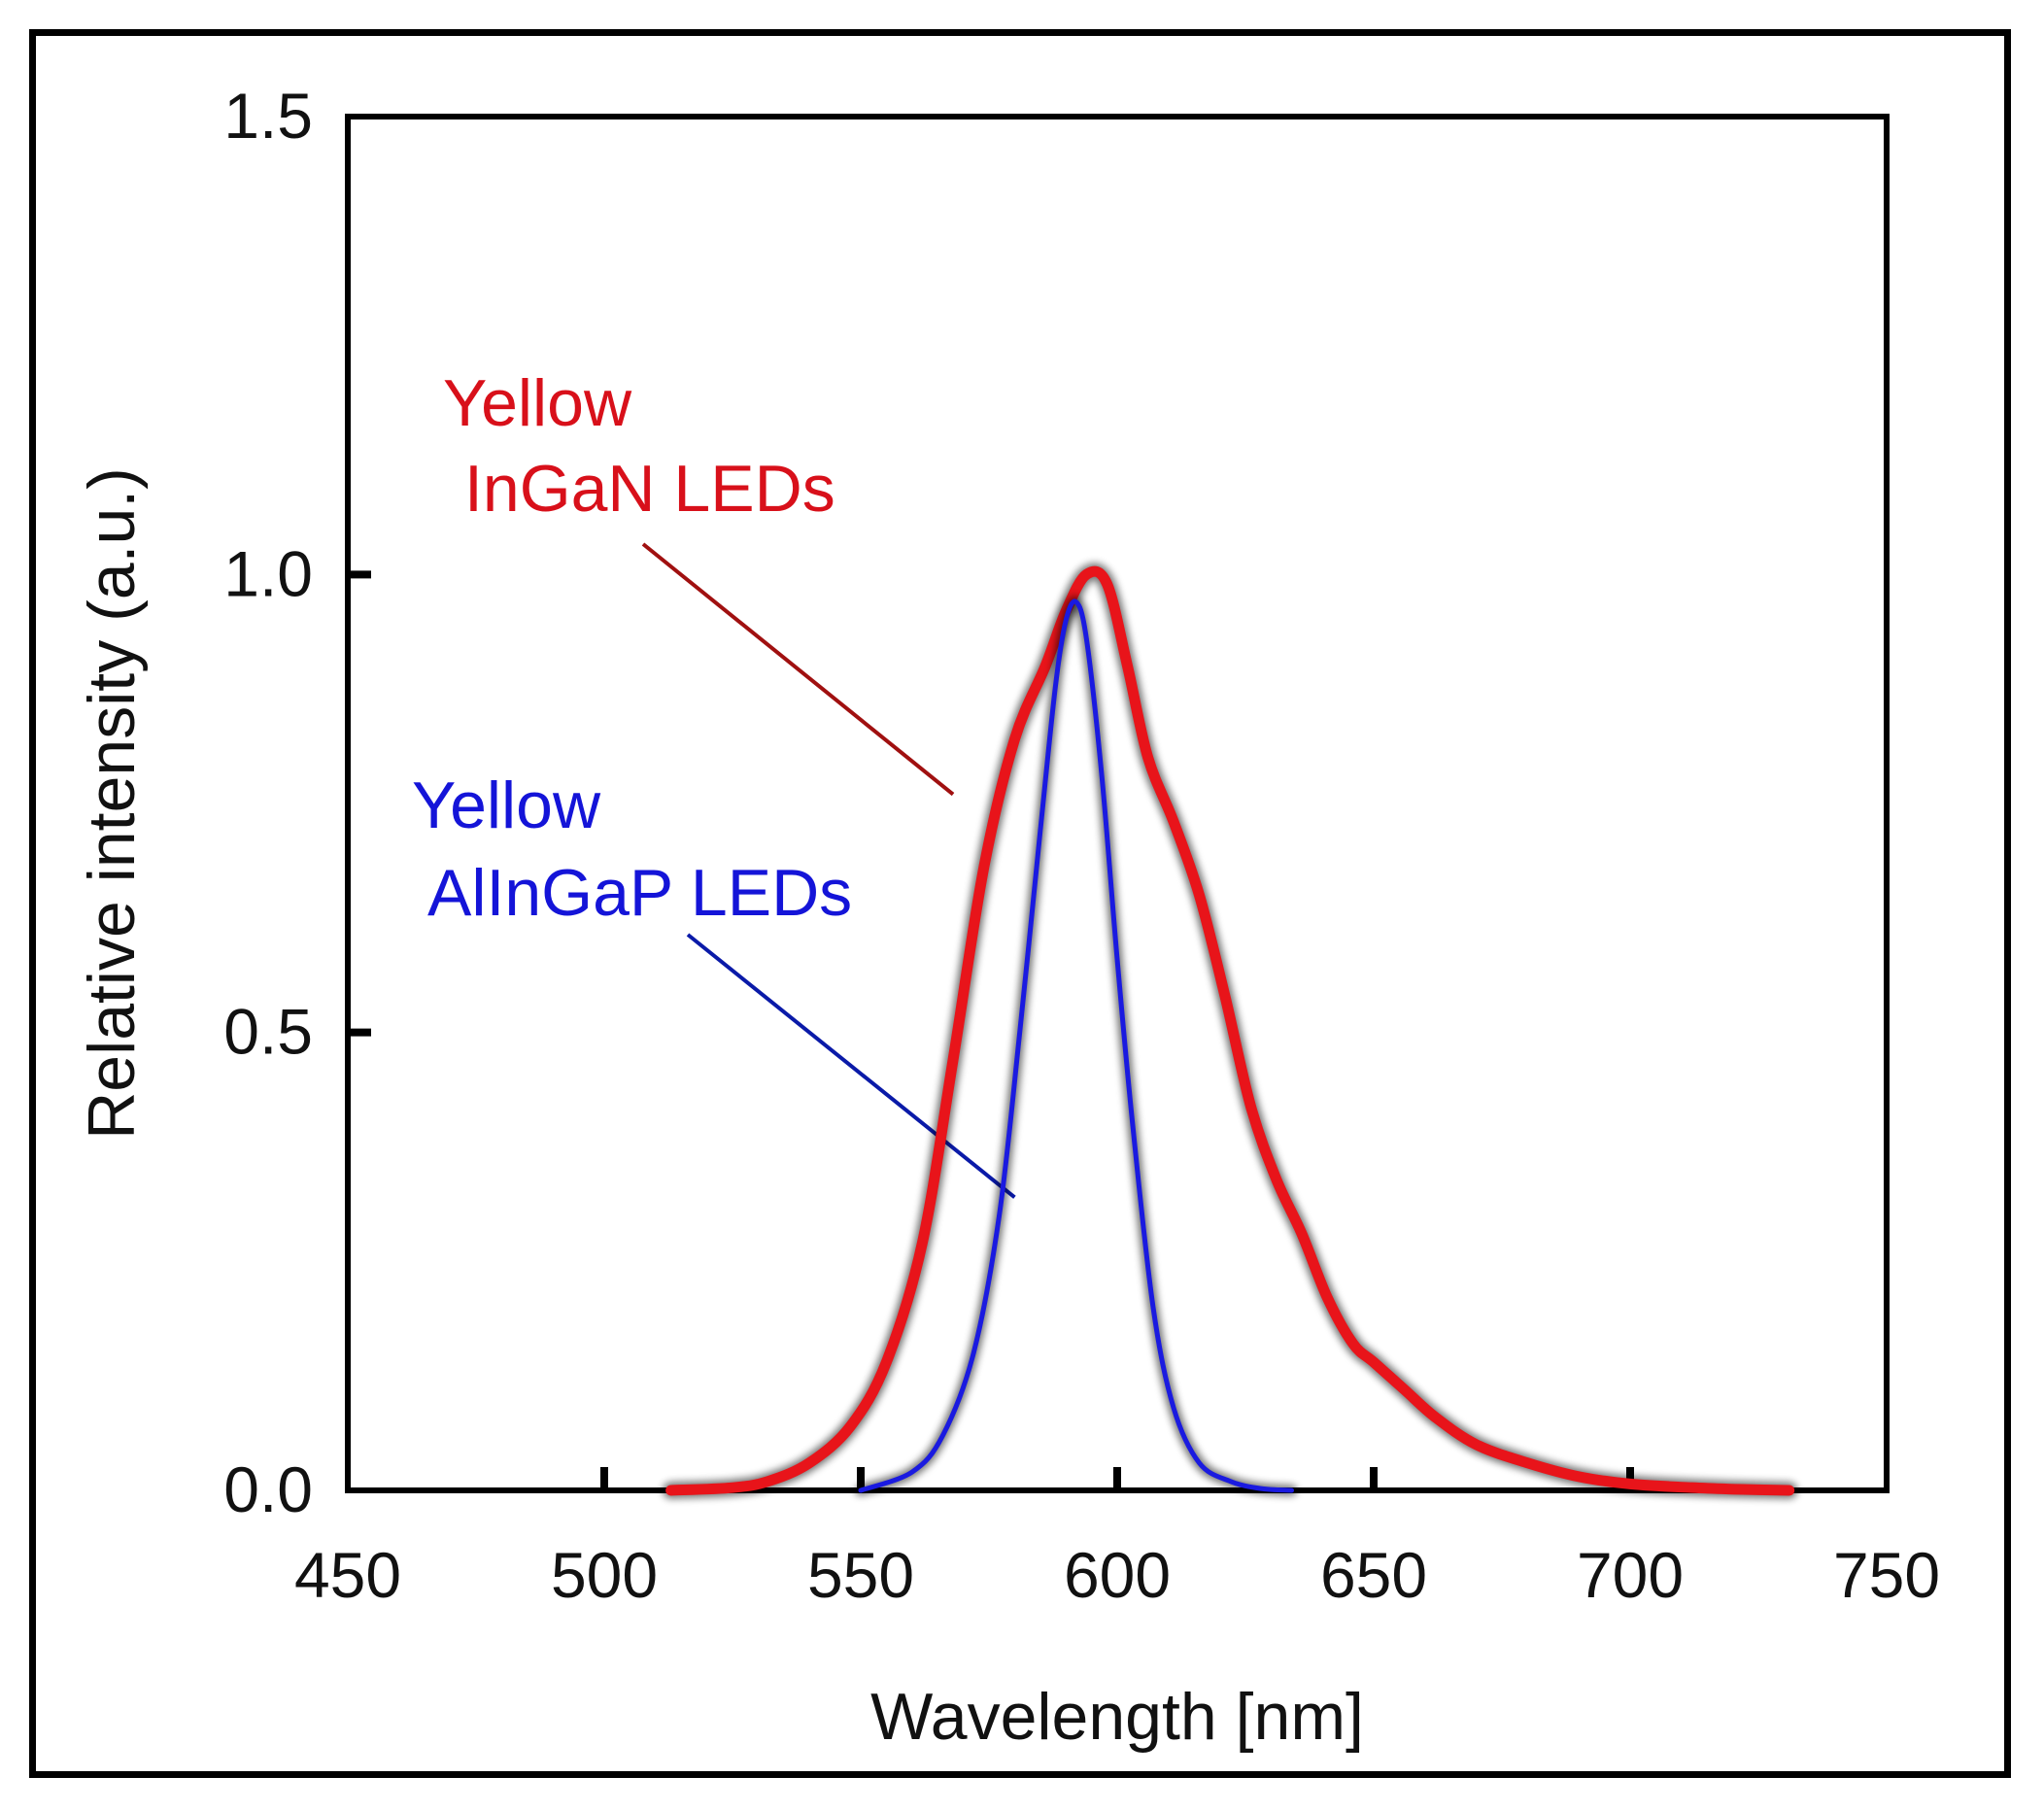 Image resolution: width=2044 pixels, height=1811 pixels. What do you see at coordinates (861, 1575) in the screenshot?
I see `x-tick-label: 550` at bounding box center [861, 1575].